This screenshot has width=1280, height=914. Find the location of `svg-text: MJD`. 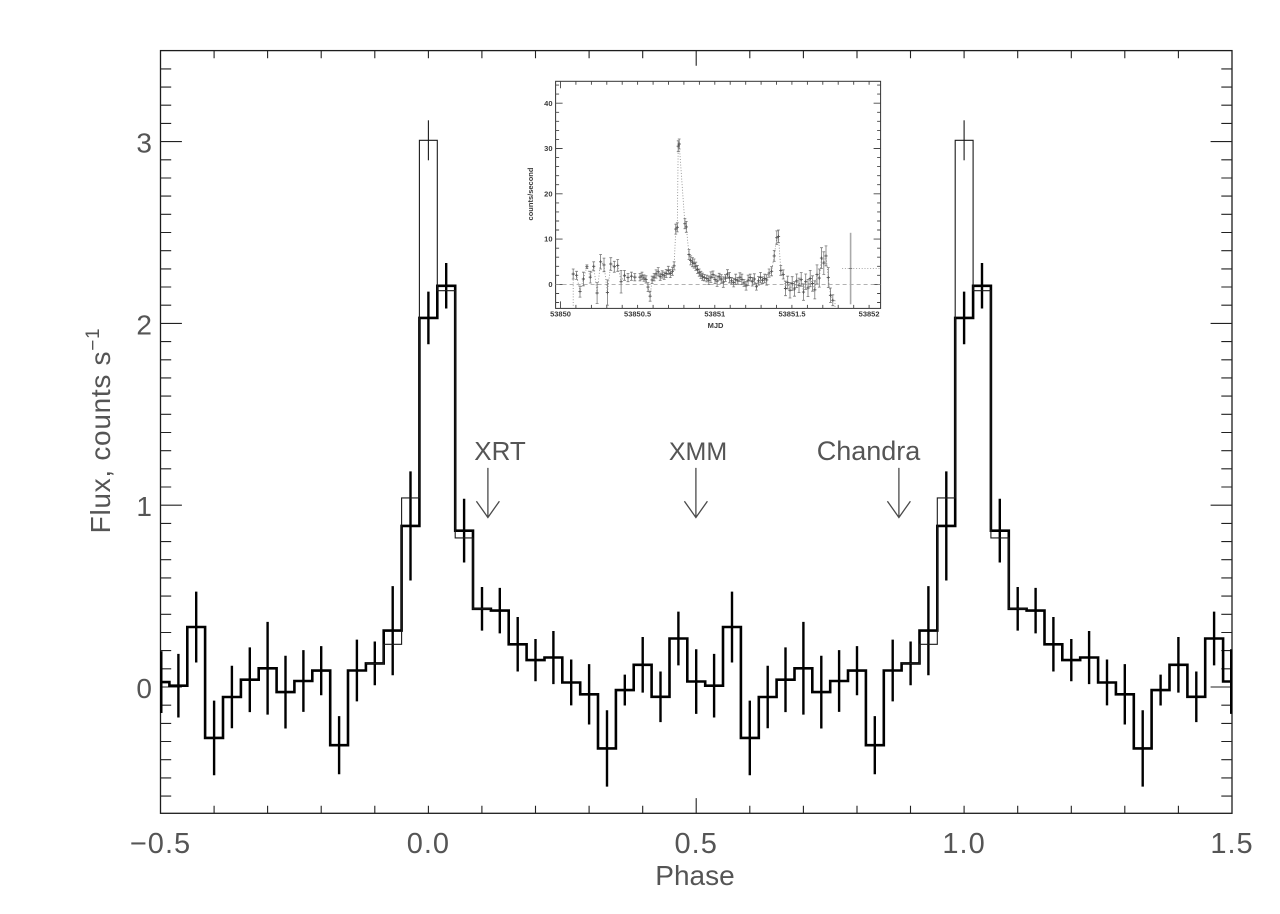

svg-text: MJD is located at coordinates (716, 325).